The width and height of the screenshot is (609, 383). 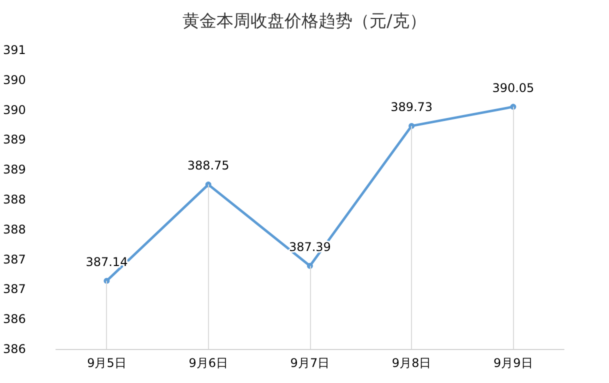 I want to click on x-tick-label: 9月8日, so click(x=412, y=363).